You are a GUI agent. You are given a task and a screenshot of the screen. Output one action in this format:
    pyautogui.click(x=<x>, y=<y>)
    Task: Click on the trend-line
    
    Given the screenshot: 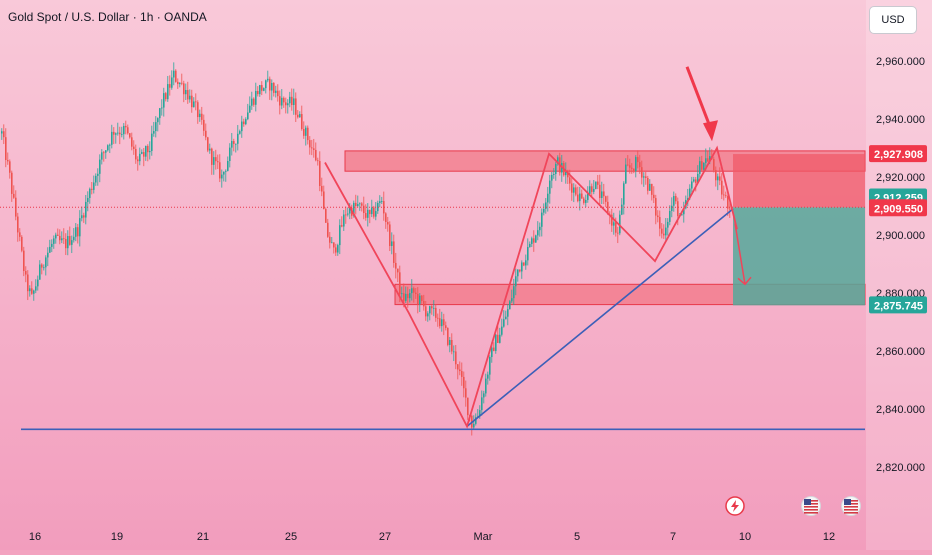 What is the action you would take?
    pyautogui.click(x=600, y=318)
    